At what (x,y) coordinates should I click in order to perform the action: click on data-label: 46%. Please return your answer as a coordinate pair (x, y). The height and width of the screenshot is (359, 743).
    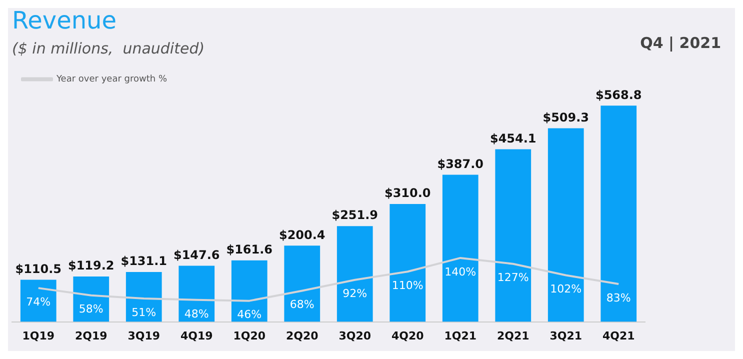
    Looking at the image, I should click on (249, 315).